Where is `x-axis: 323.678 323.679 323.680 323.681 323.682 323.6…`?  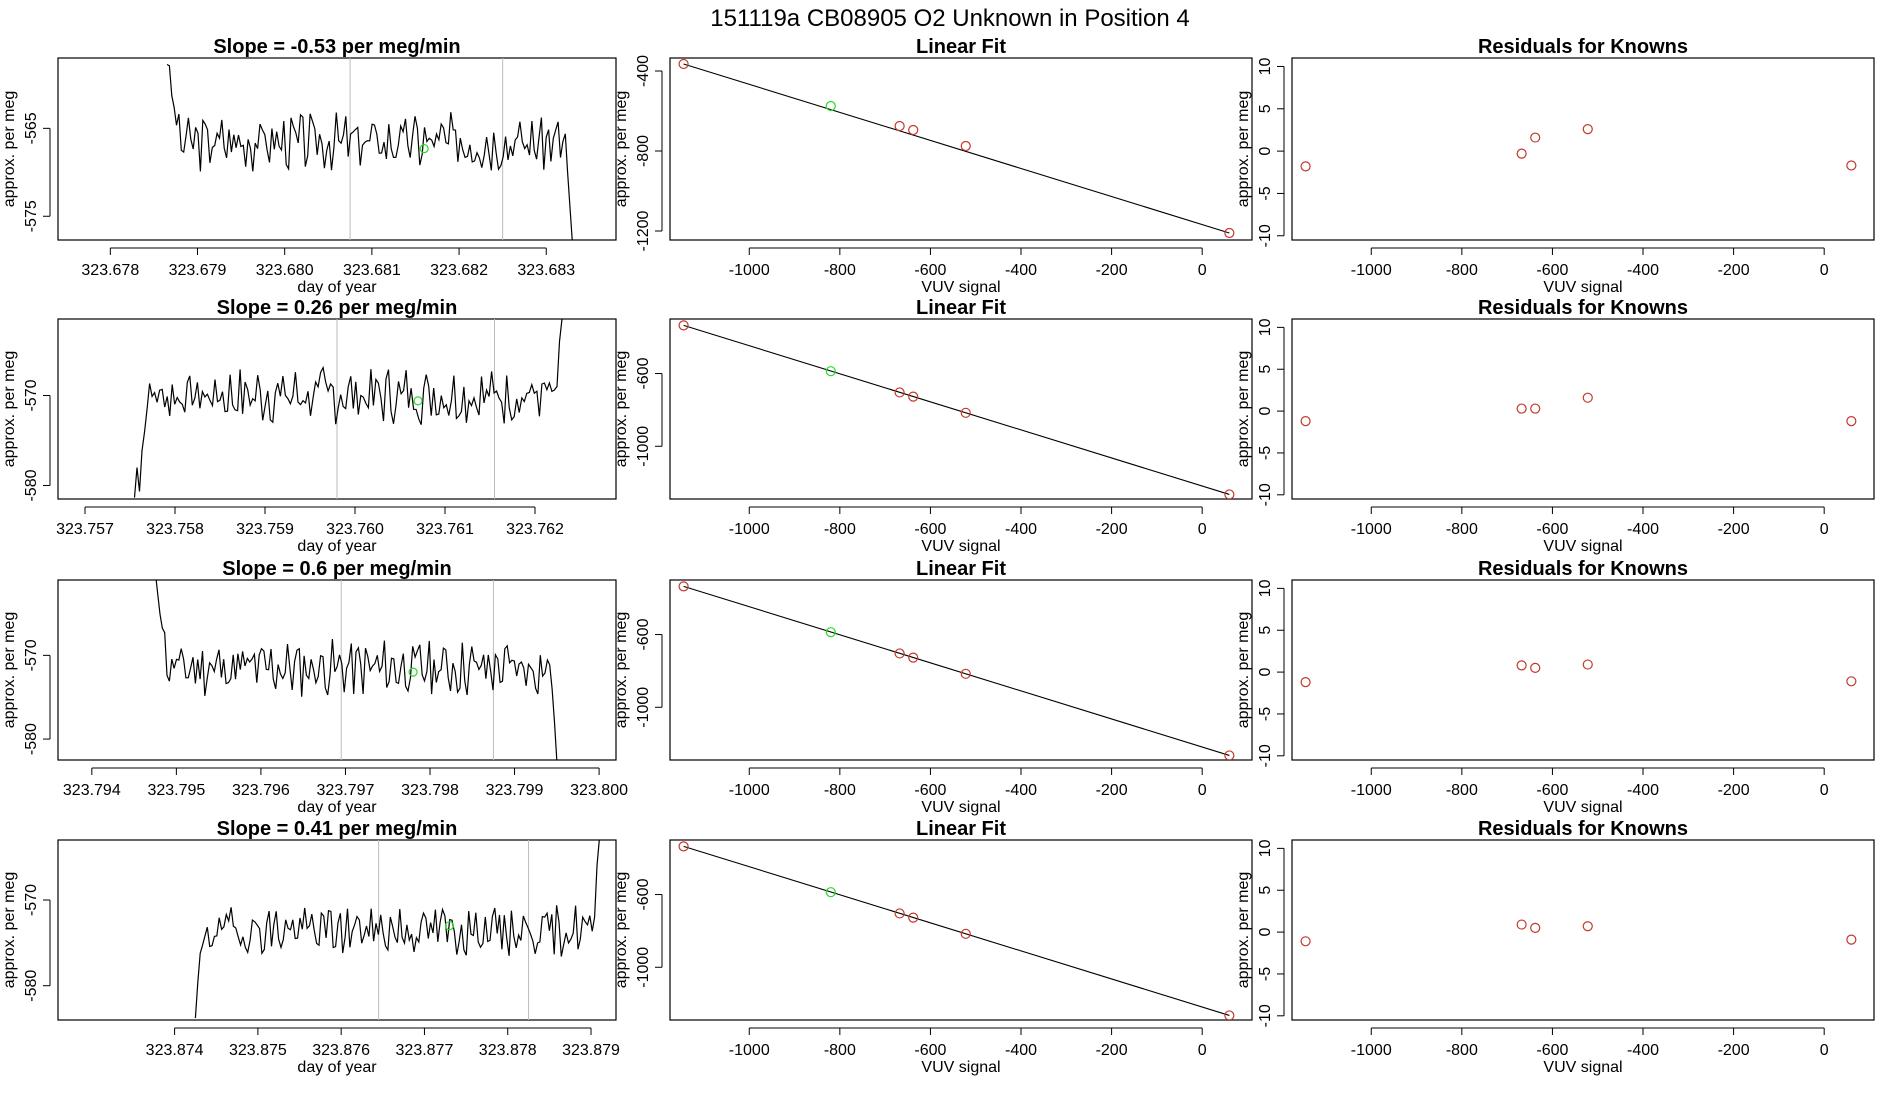
x-axis: 323.678 323.679 323.680 323.681 323.682 323.6… is located at coordinates (328, 271).